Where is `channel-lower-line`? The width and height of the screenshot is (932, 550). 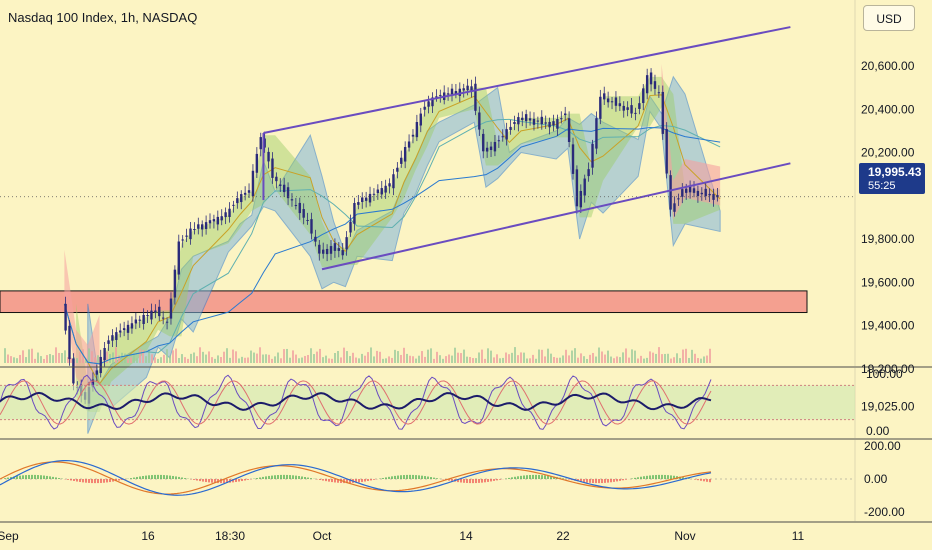
channel-lower-line is located at coordinates (556, 216).